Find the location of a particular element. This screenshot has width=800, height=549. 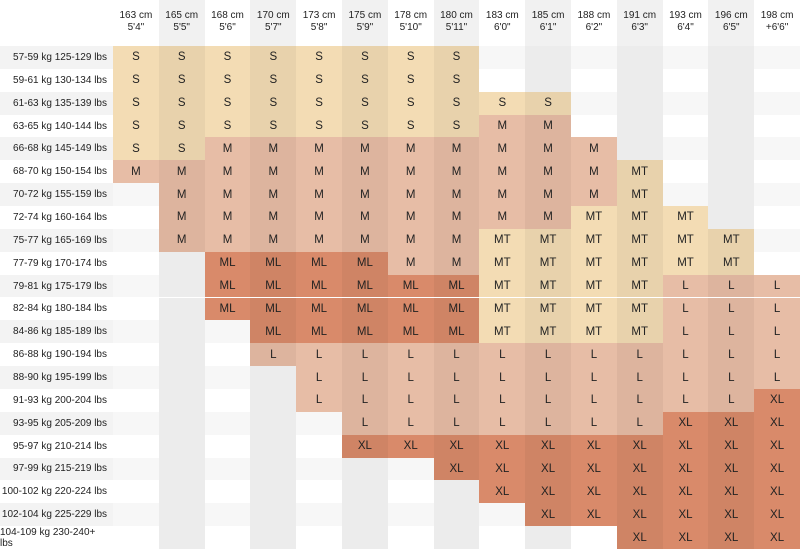

column-header: 173 cm 5'8" is located at coordinates (319, 23).